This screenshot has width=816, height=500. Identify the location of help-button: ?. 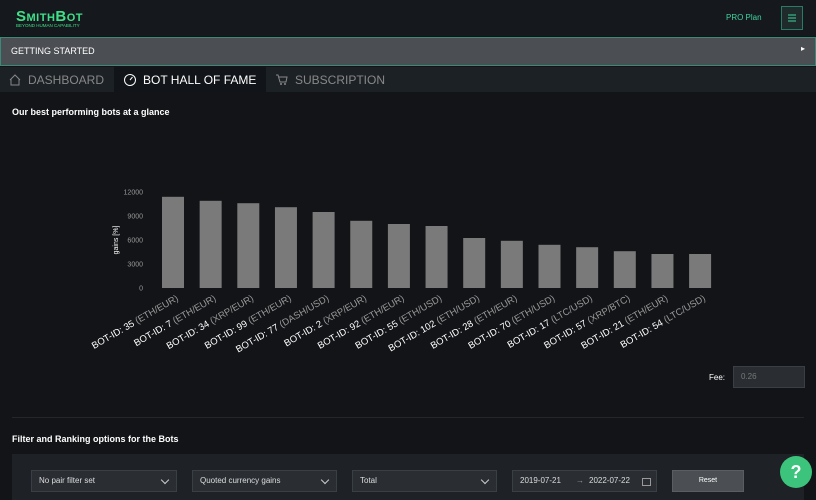
(796, 472).